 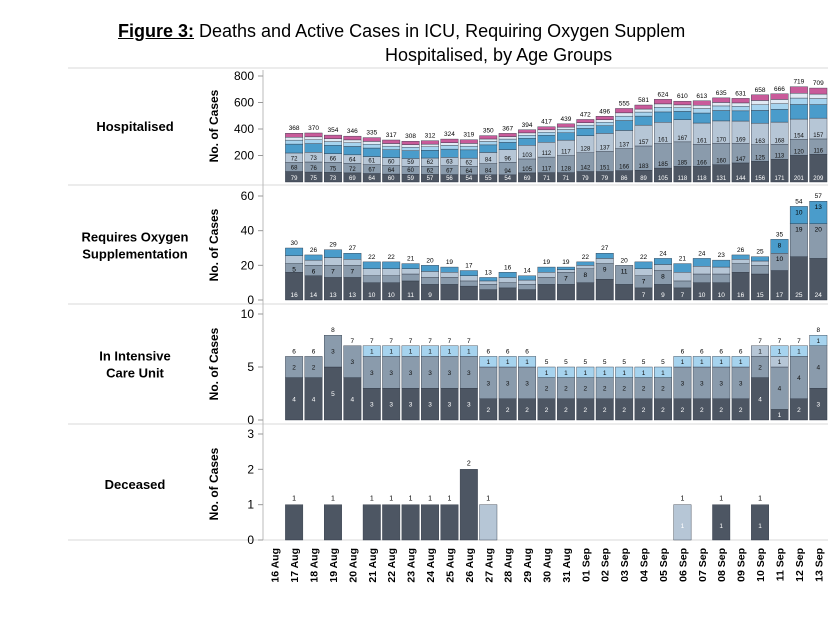 What do you see at coordinates (371, 133) in the screenshot?
I see `total-label: 335` at bounding box center [371, 133].